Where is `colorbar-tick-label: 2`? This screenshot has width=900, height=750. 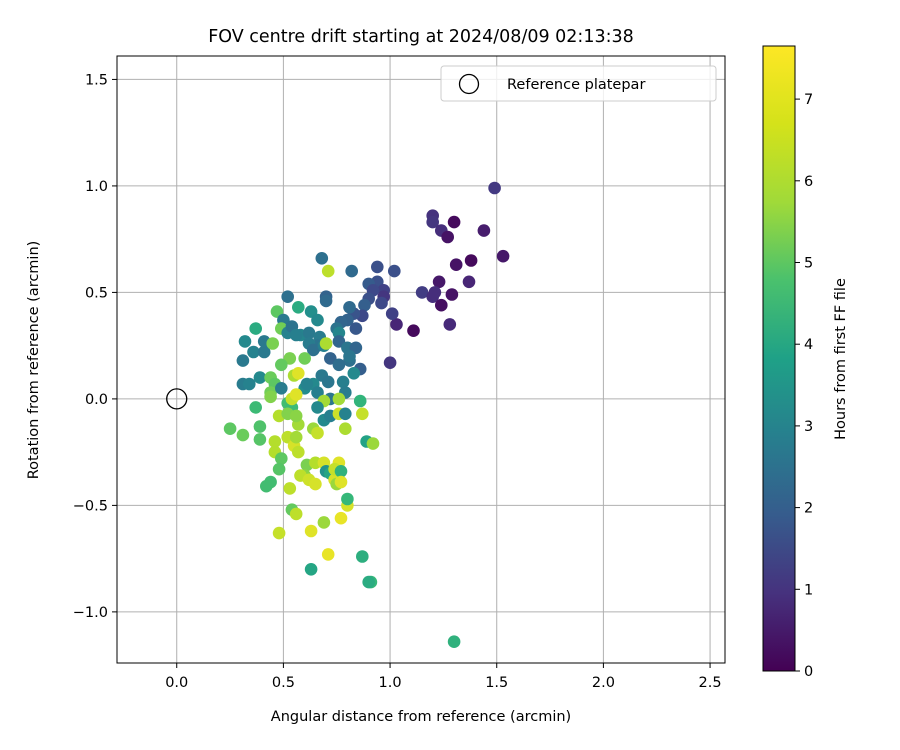
colorbar-tick-label: 2 is located at coordinates (808, 509).